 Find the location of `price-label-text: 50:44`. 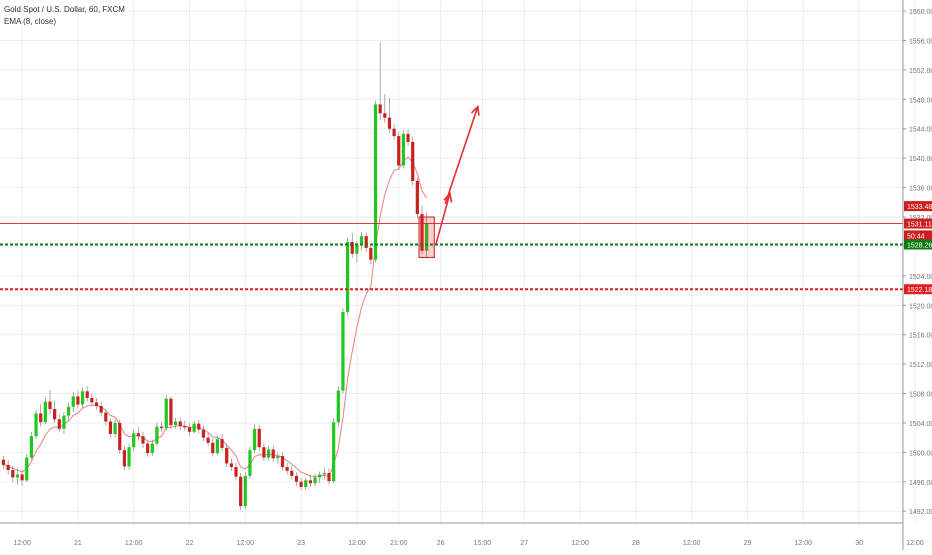

price-label-text: 50:44 is located at coordinates (916, 236).